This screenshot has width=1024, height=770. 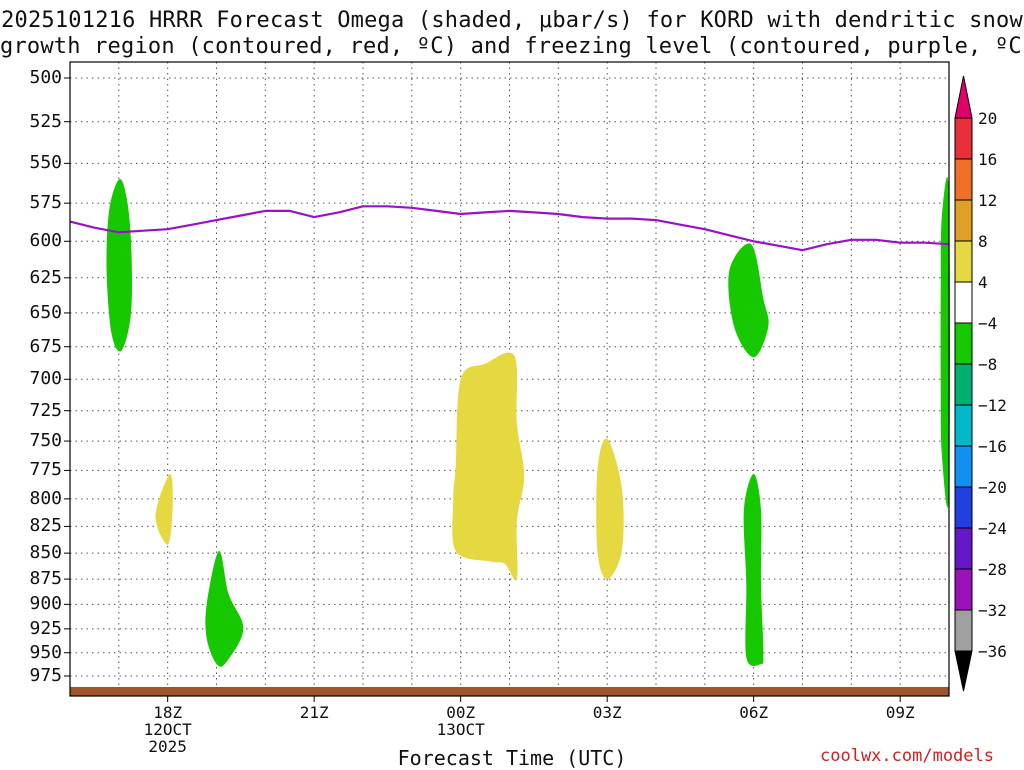 What do you see at coordinates (983, 241) in the screenshot?
I see `colorbar-tick-label-8: 8` at bounding box center [983, 241].